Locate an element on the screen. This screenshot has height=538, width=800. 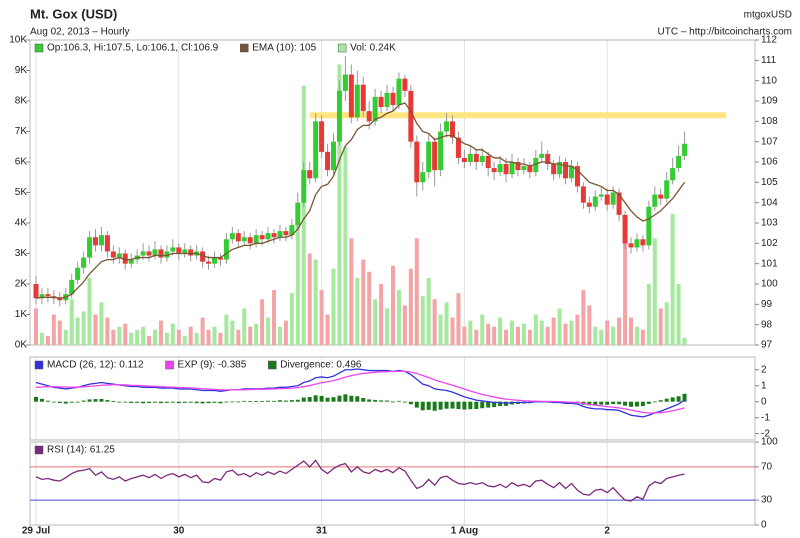
x-tick-label: 1 Aug is located at coordinates (464, 531).